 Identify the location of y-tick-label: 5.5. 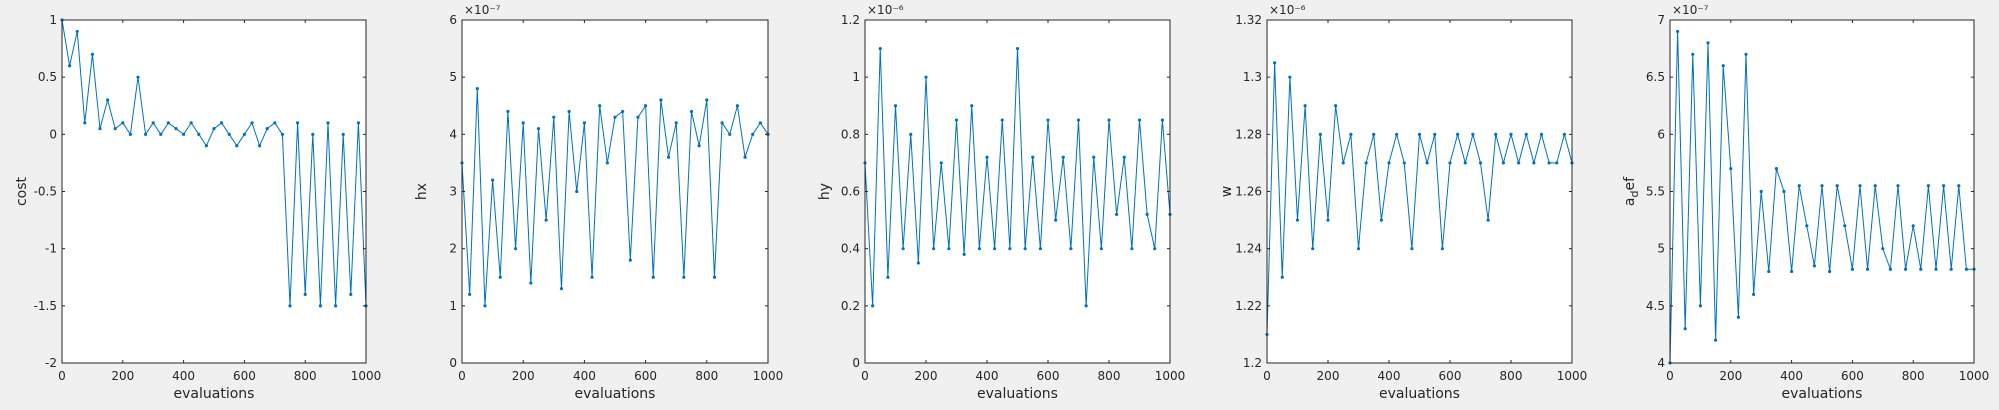
(1655, 192).